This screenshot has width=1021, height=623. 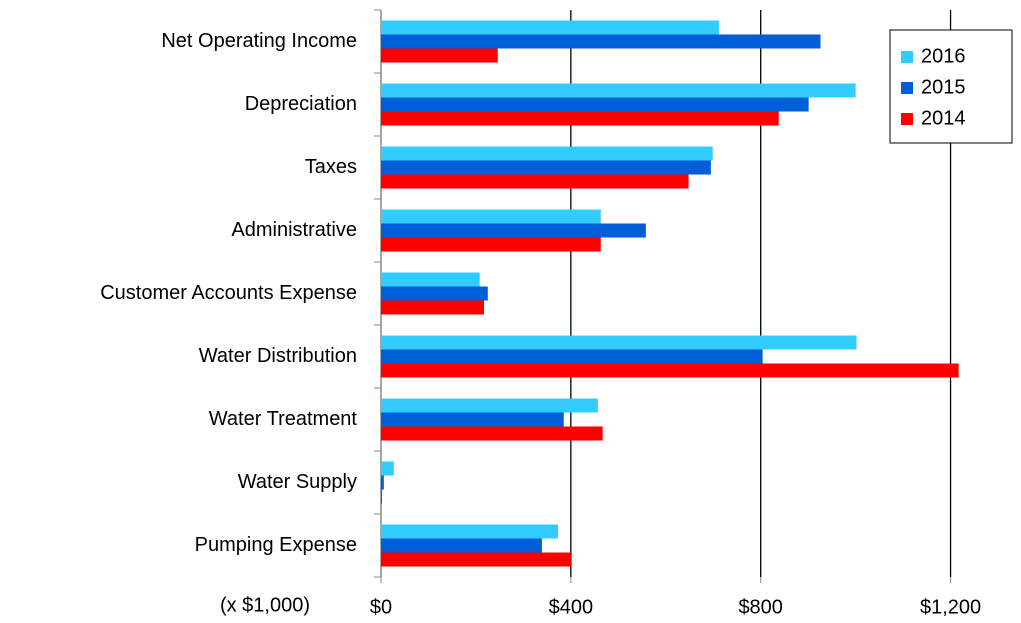 What do you see at coordinates (283, 419) in the screenshot?
I see `y-tick-label: Water Treatment` at bounding box center [283, 419].